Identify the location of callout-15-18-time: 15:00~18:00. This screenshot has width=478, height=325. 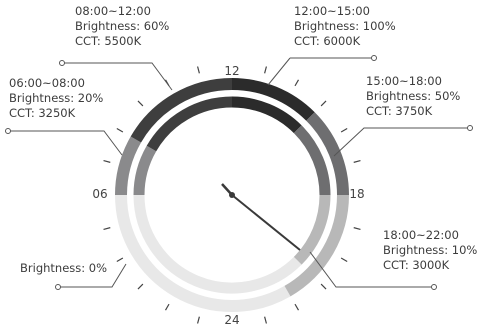
(404, 81).